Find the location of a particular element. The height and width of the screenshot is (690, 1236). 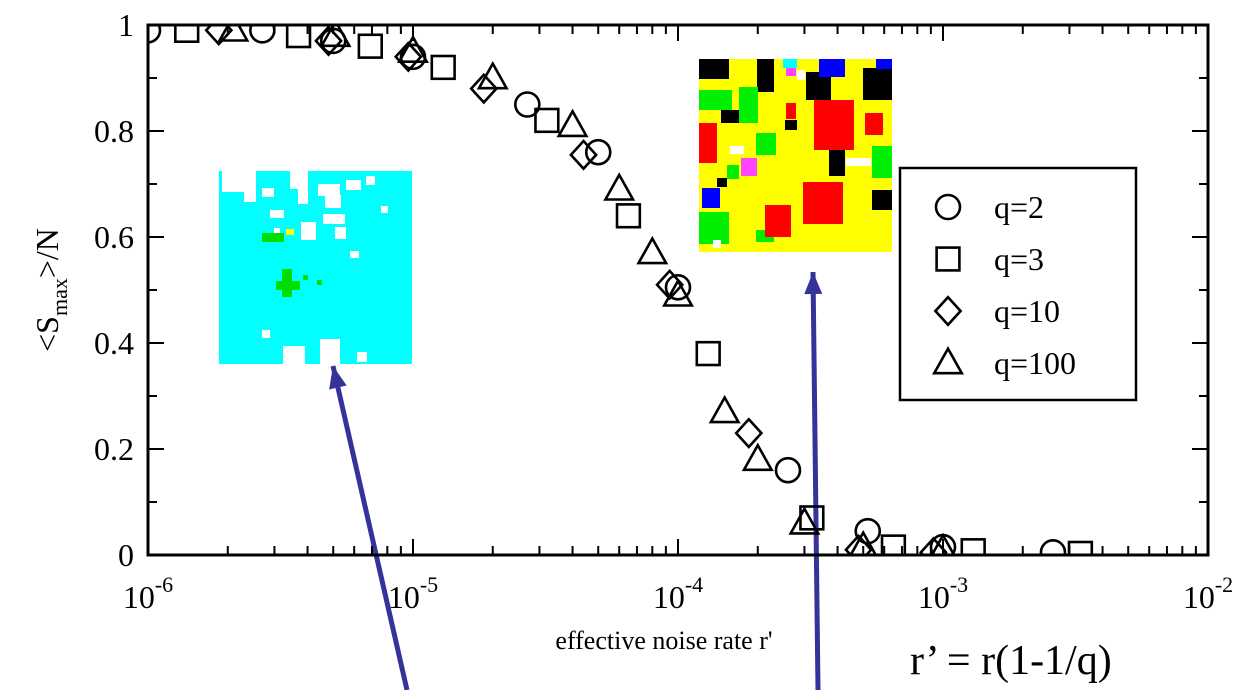

y-tick-label: 0.2 is located at coordinates (114, 449).